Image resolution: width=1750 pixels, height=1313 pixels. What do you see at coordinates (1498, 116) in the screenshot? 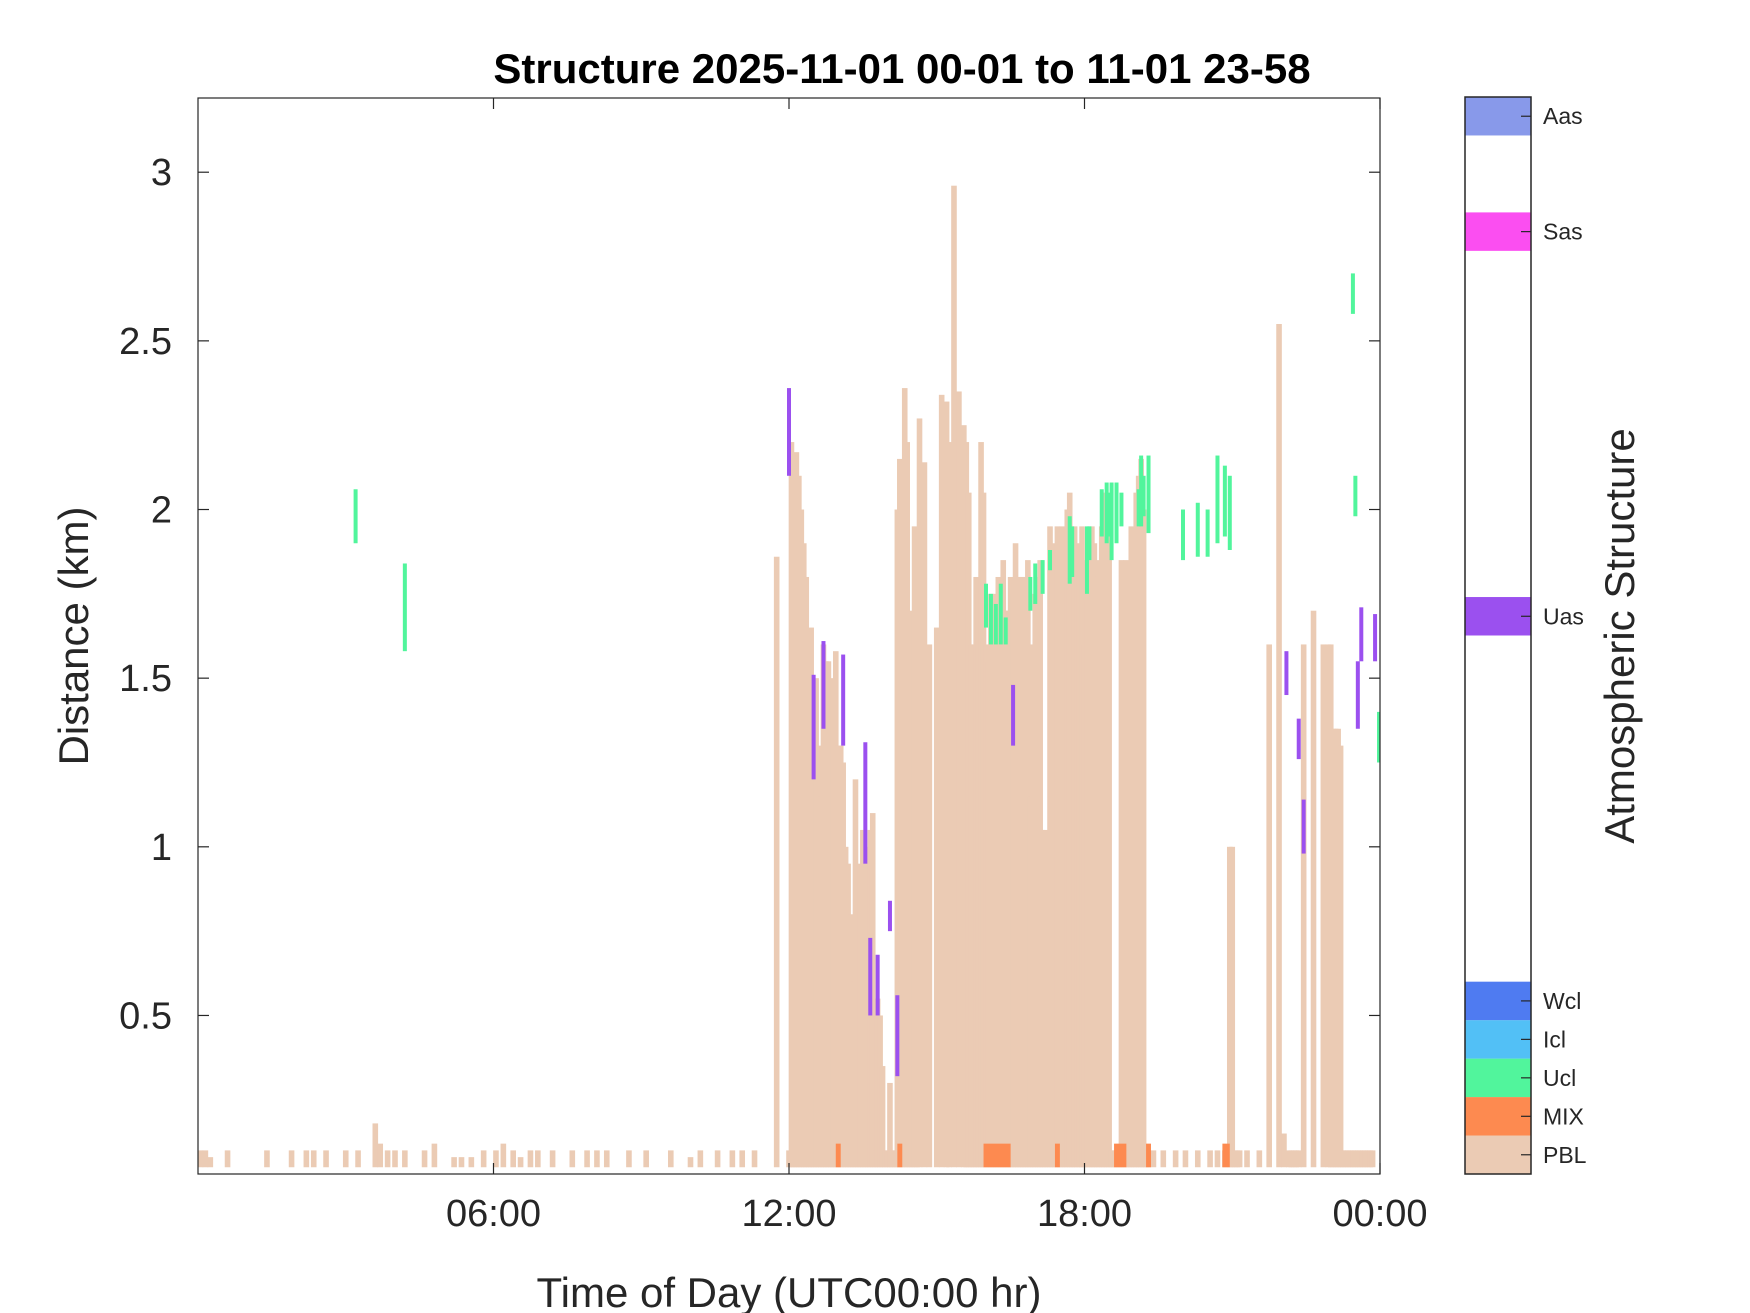
I see `colorbar-band-aas` at bounding box center [1498, 116].